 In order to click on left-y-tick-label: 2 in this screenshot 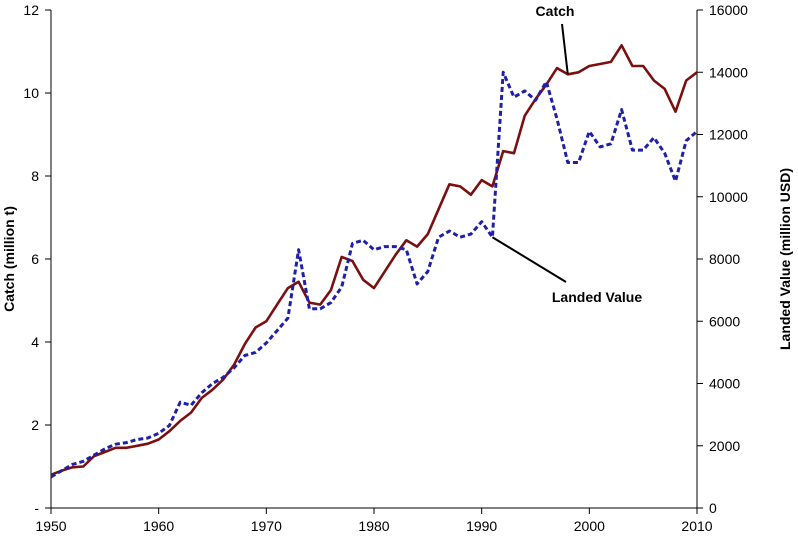, I will do `click(35, 425)`.